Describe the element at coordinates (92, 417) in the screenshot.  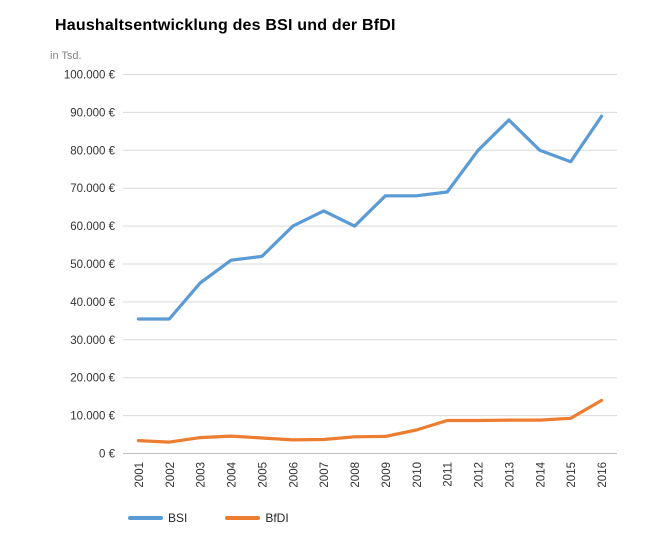
I see `y-axis-tick-label: 10.000 €` at that location.